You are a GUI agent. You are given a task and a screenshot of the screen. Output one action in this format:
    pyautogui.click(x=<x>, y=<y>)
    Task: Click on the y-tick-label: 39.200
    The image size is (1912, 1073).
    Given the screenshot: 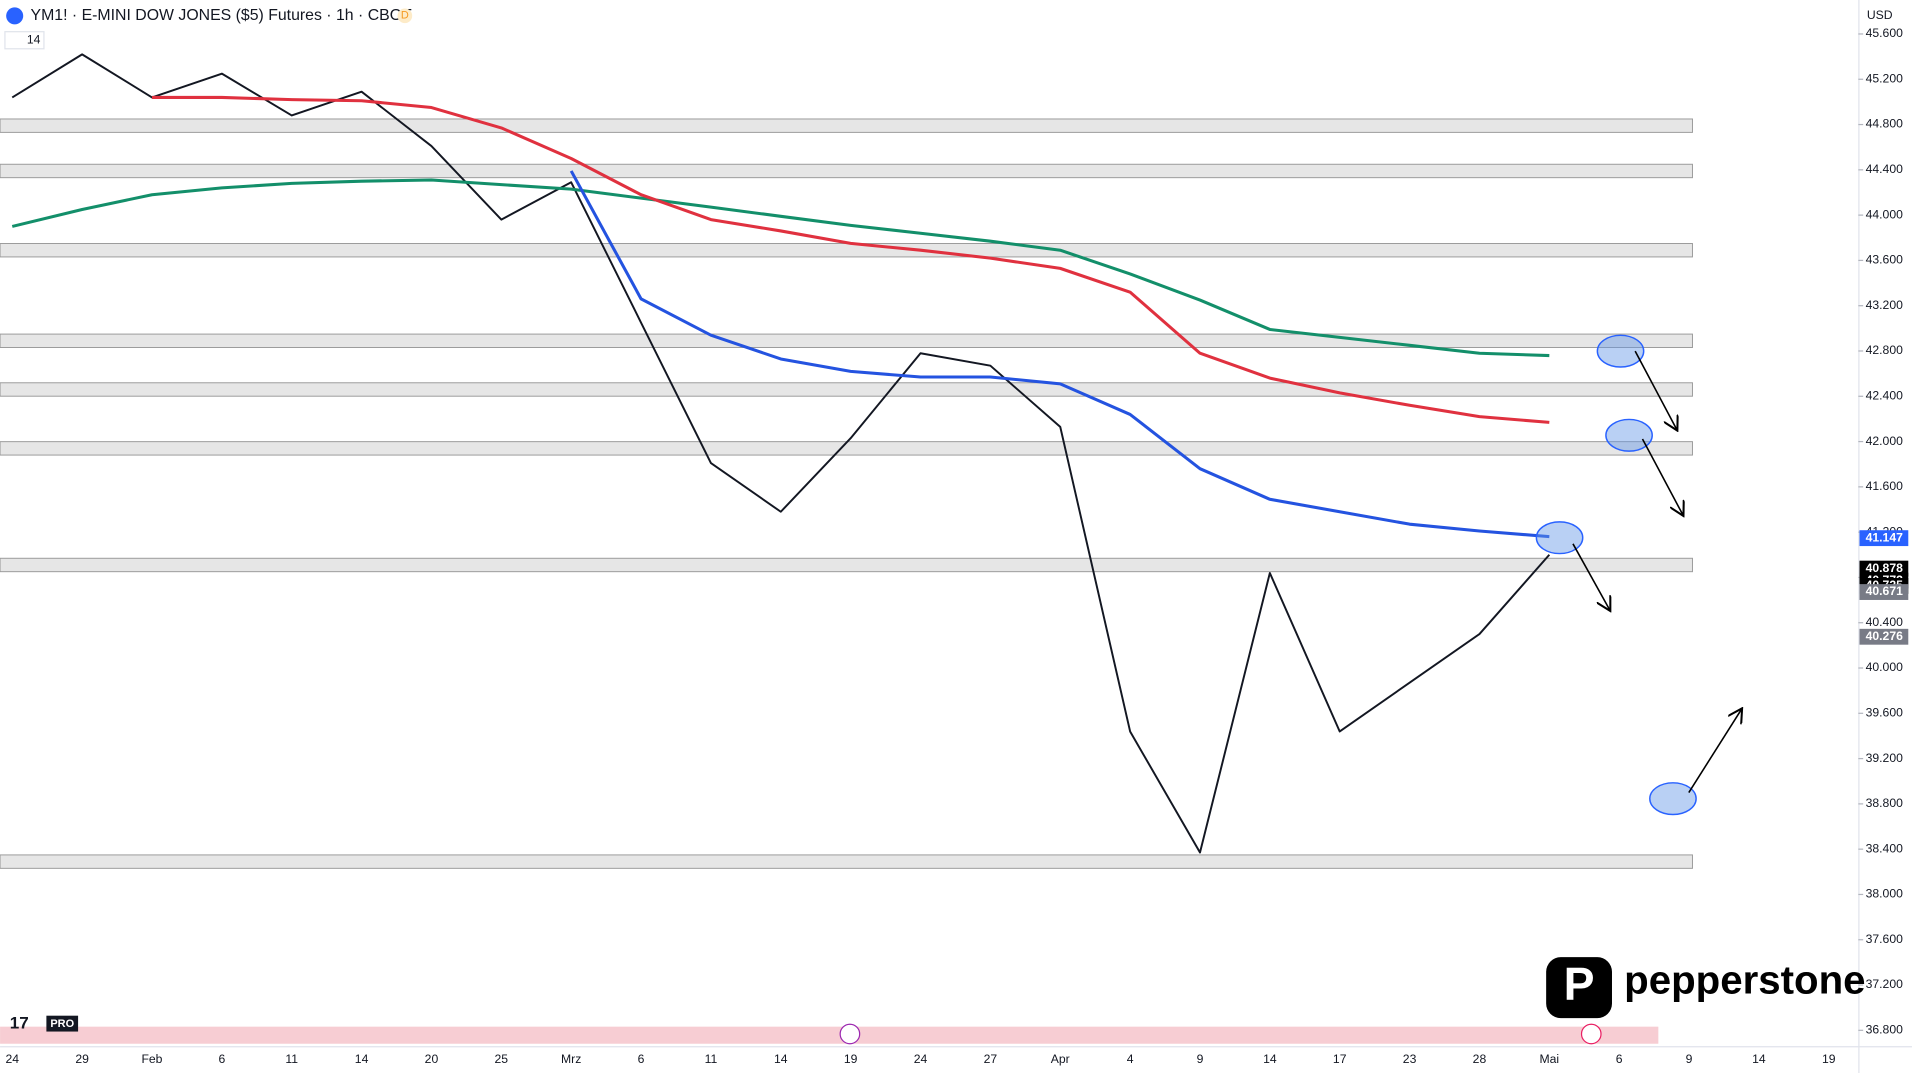 What is the action you would take?
    pyautogui.click(x=1884, y=758)
    